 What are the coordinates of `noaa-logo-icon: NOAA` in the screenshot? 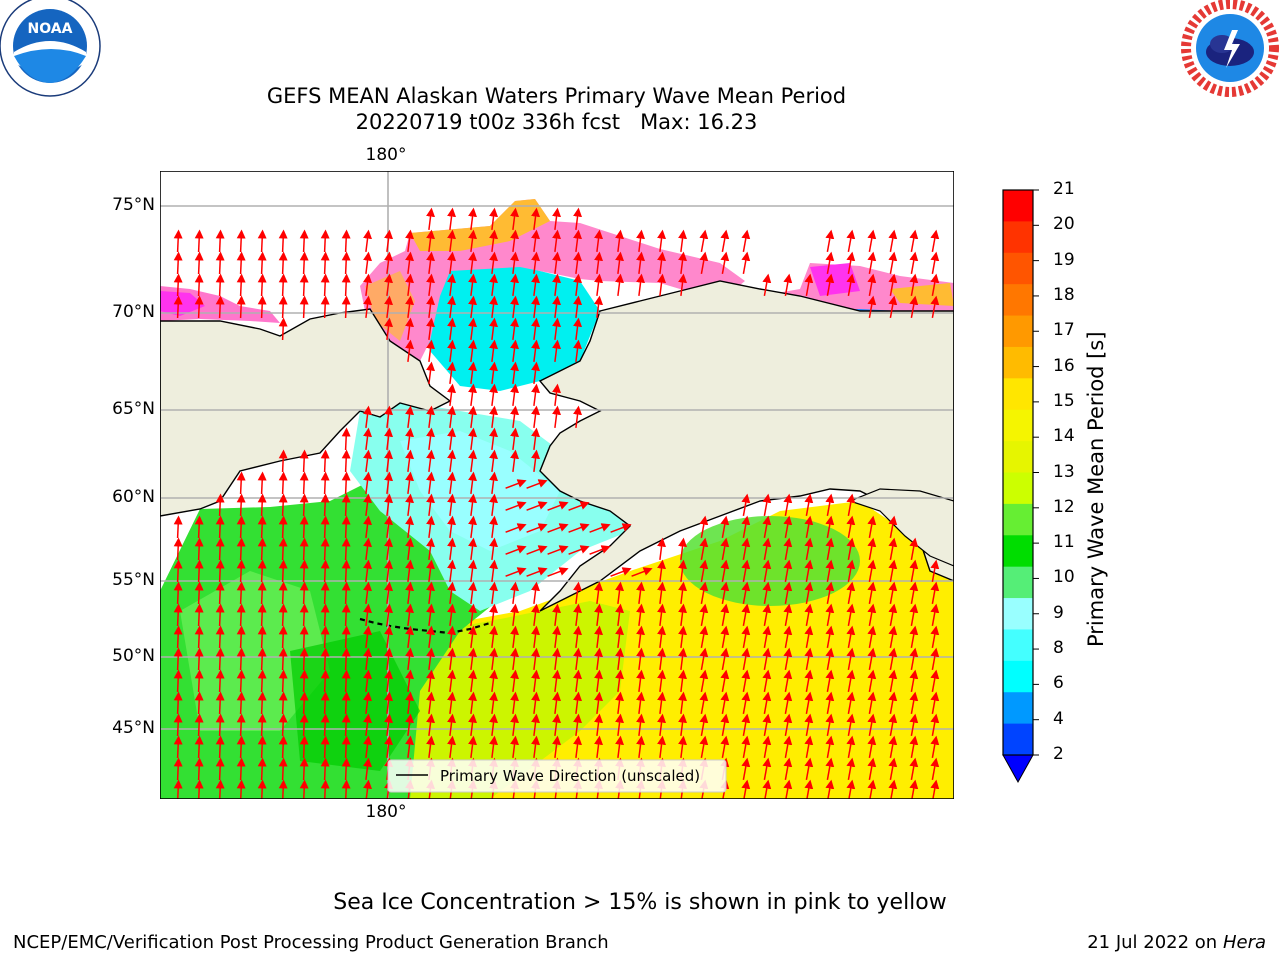 It's located at (50, 48).